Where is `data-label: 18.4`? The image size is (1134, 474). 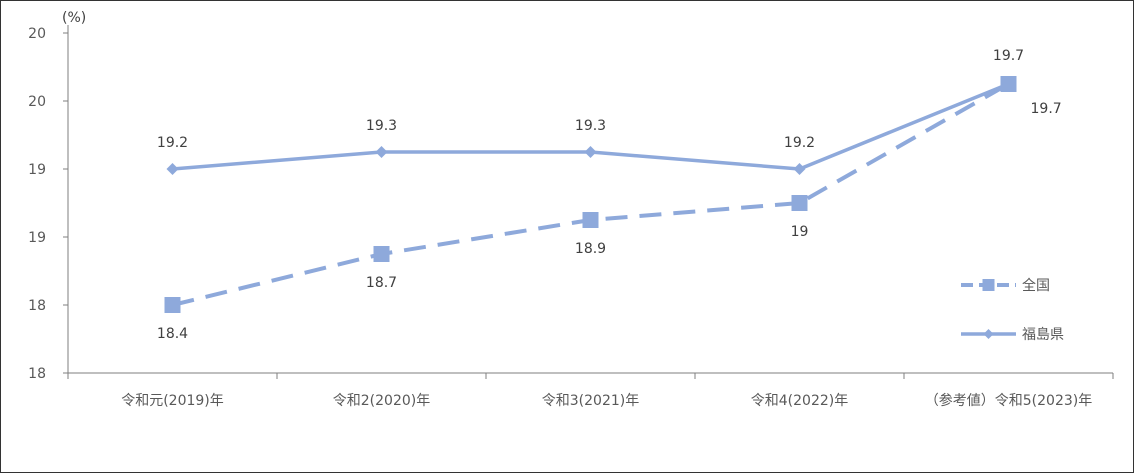 data-label: 18.4 is located at coordinates (172, 334).